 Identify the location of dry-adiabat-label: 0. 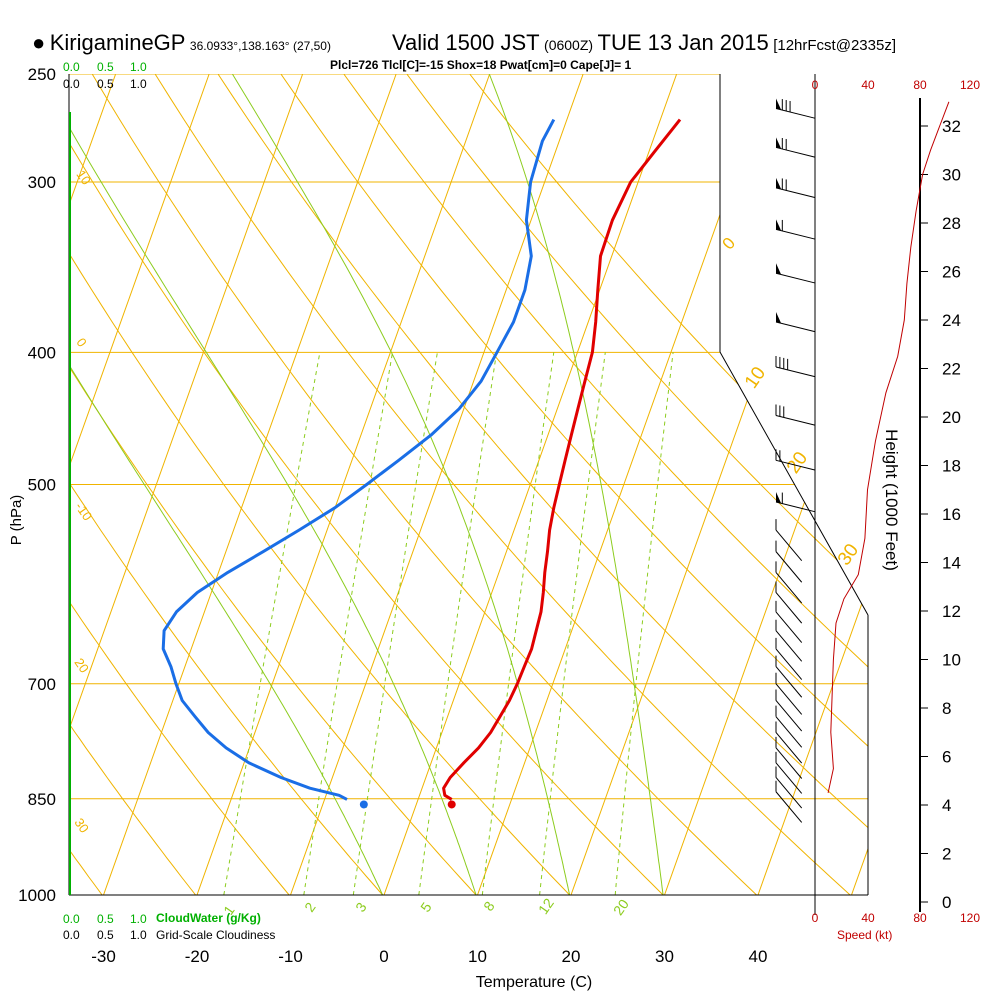
(728, 243).